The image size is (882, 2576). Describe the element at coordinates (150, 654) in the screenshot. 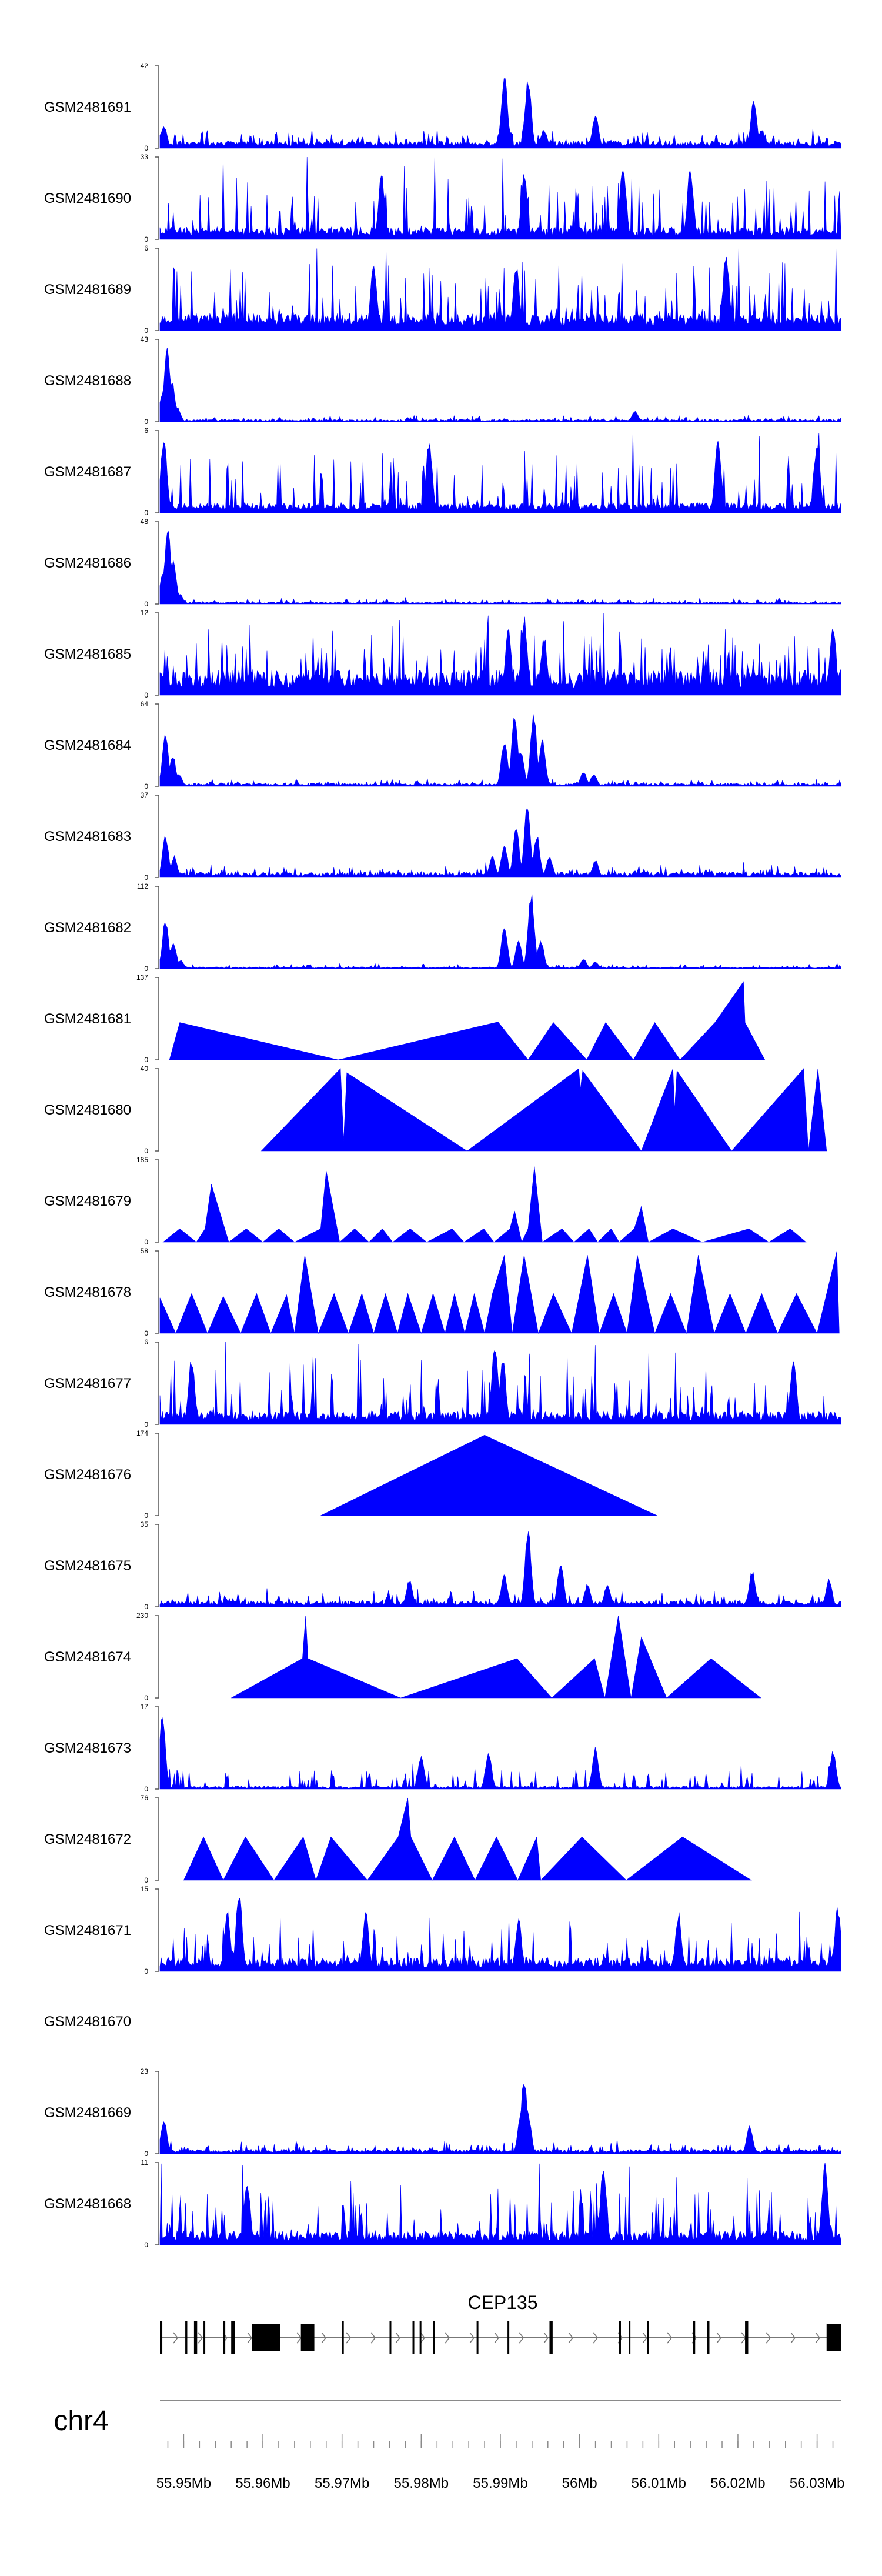

I see `y-axis: 12 0` at that location.